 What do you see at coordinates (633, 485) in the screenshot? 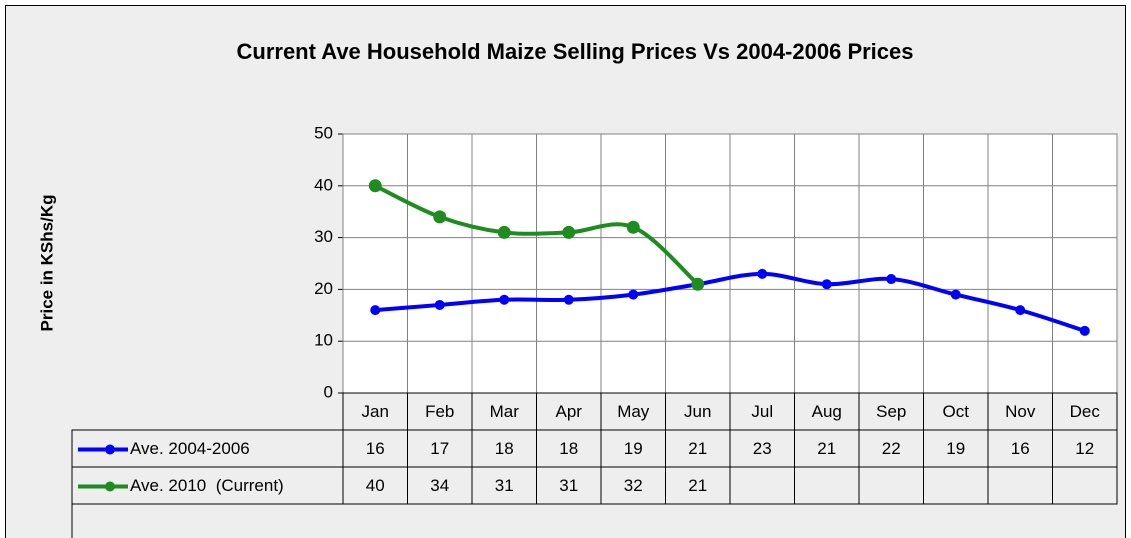
I see `table-value: 32` at bounding box center [633, 485].